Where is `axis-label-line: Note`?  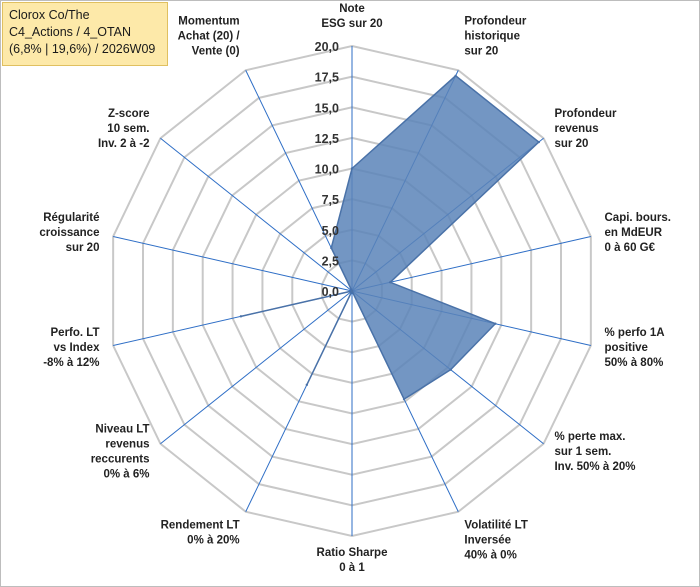 axis-label-line: Note is located at coordinates (352, 9).